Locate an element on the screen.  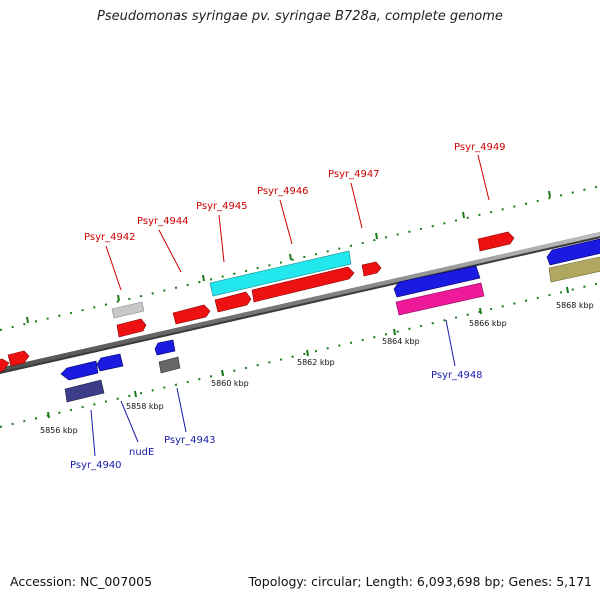
reverse-gene-labels: Psyr_4940 nudE Psyr_4943 Psyr_4948 is located at coordinates (276, 420).